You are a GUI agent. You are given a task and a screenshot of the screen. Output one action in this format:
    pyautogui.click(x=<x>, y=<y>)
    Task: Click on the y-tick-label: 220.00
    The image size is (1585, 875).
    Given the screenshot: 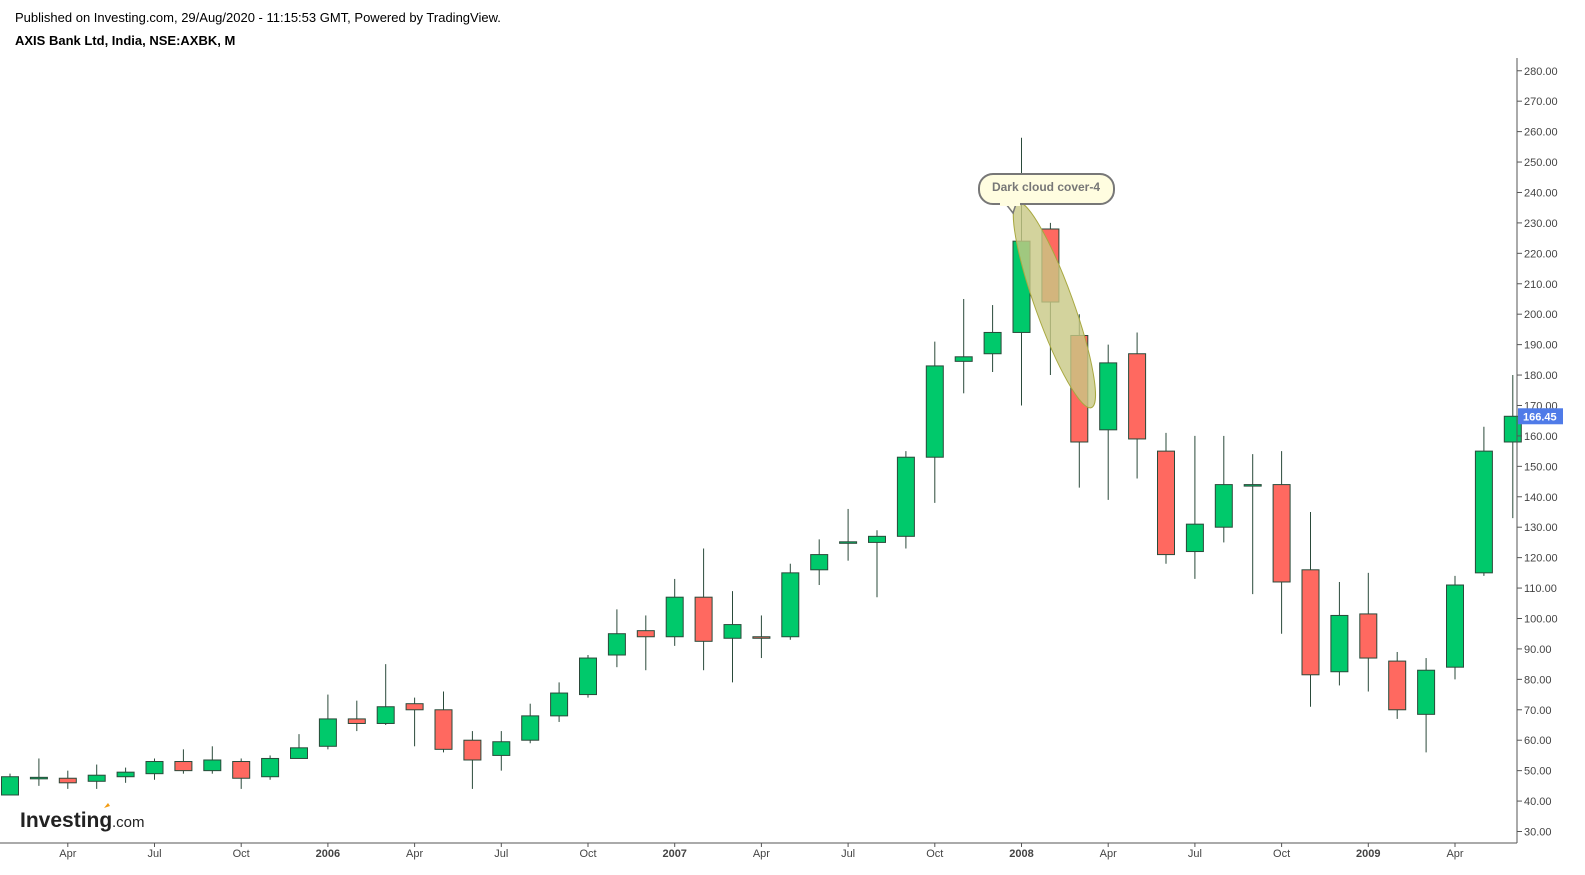 What is the action you would take?
    pyautogui.click(x=1541, y=254)
    